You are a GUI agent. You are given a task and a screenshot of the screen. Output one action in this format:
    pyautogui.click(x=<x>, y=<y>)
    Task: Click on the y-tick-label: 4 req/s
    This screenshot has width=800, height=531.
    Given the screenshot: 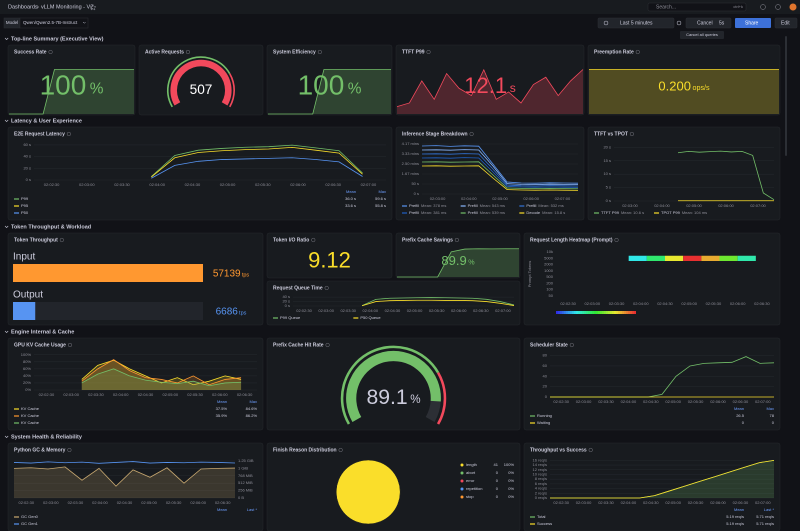 What is the action you would take?
    pyautogui.click(x=541, y=488)
    